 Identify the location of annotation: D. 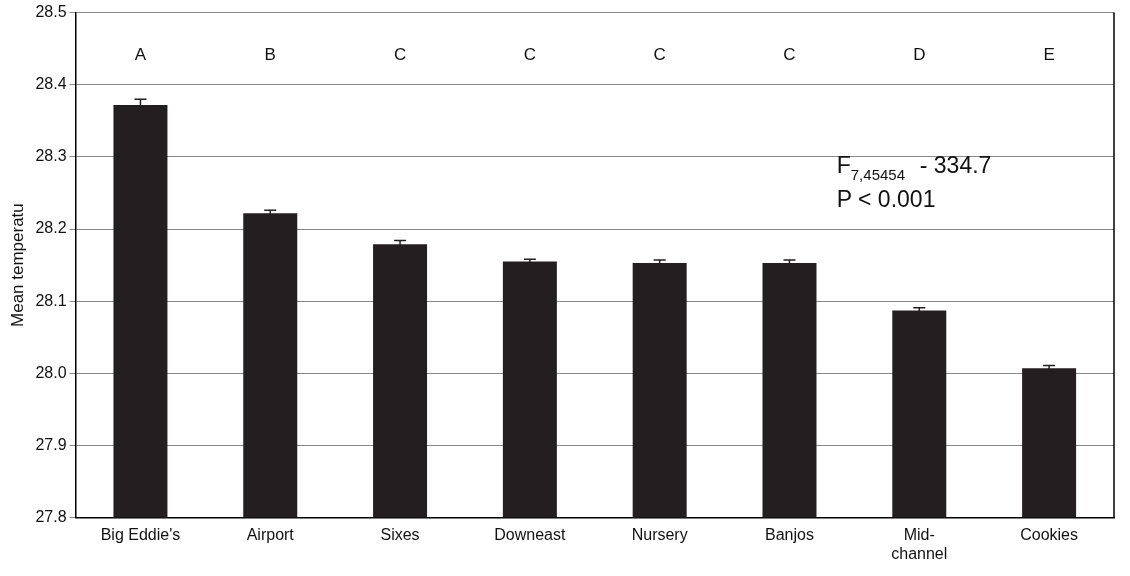
(919, 55).